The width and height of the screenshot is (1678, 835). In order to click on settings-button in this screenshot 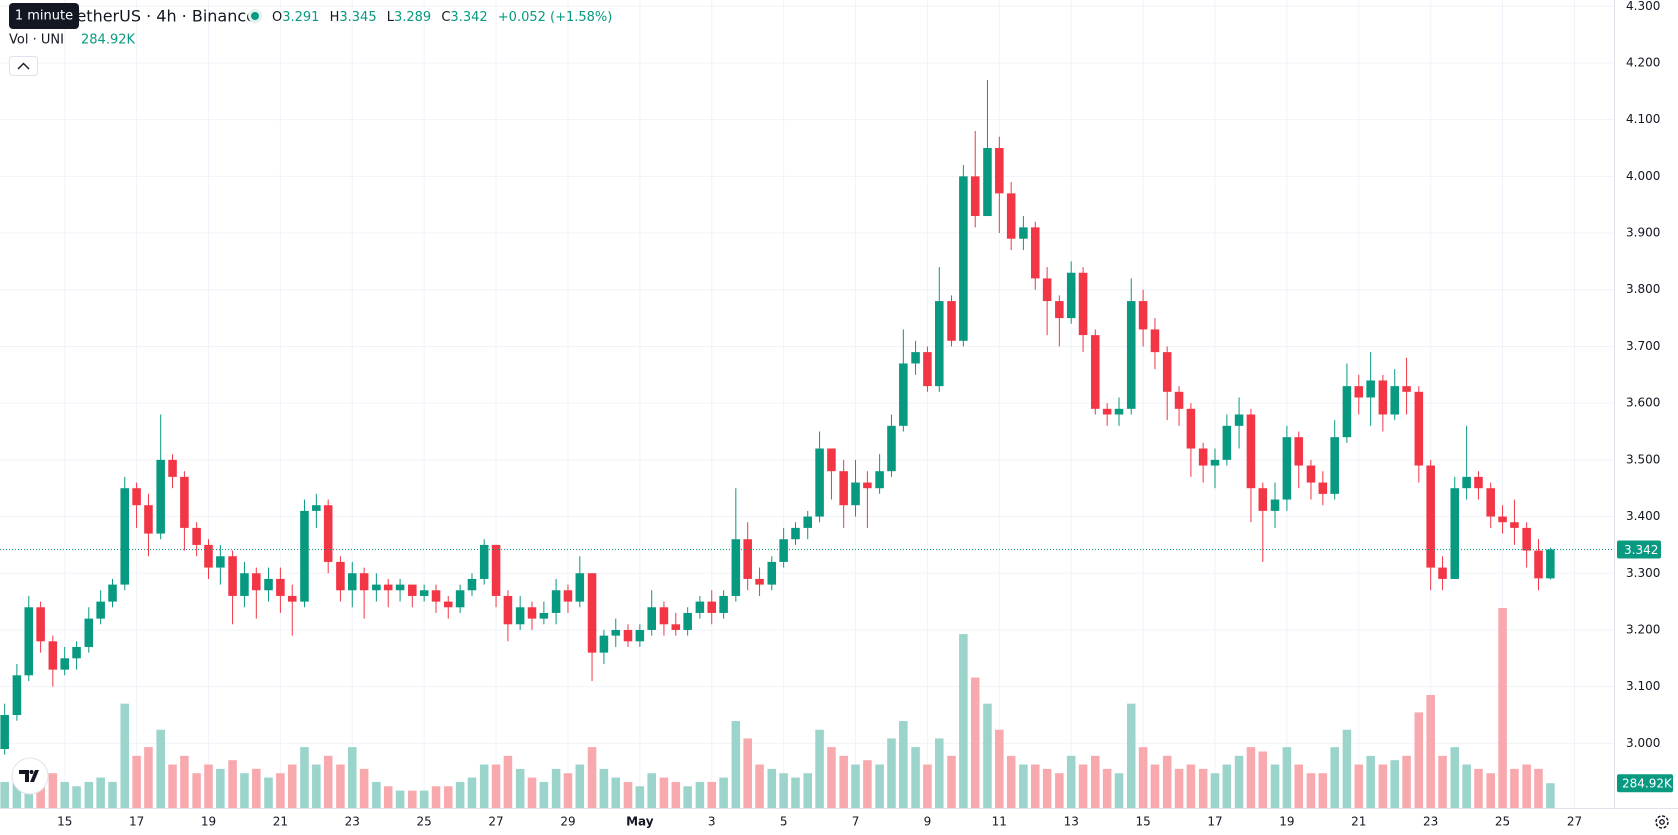, I will do `click(1662, 822)`.